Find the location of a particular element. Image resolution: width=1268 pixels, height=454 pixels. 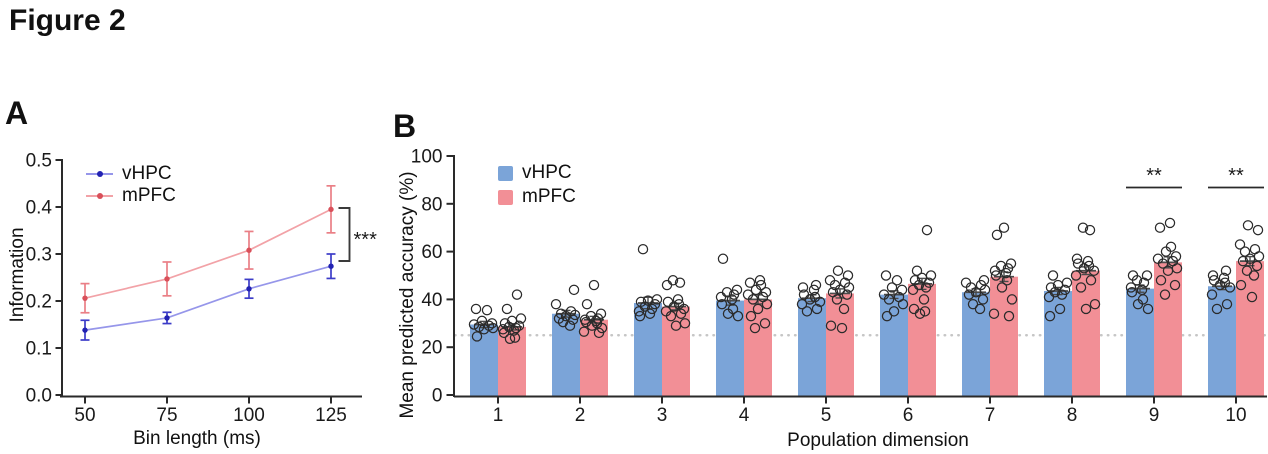

x-tick-label: 100 is located at coordinates (249, 415).